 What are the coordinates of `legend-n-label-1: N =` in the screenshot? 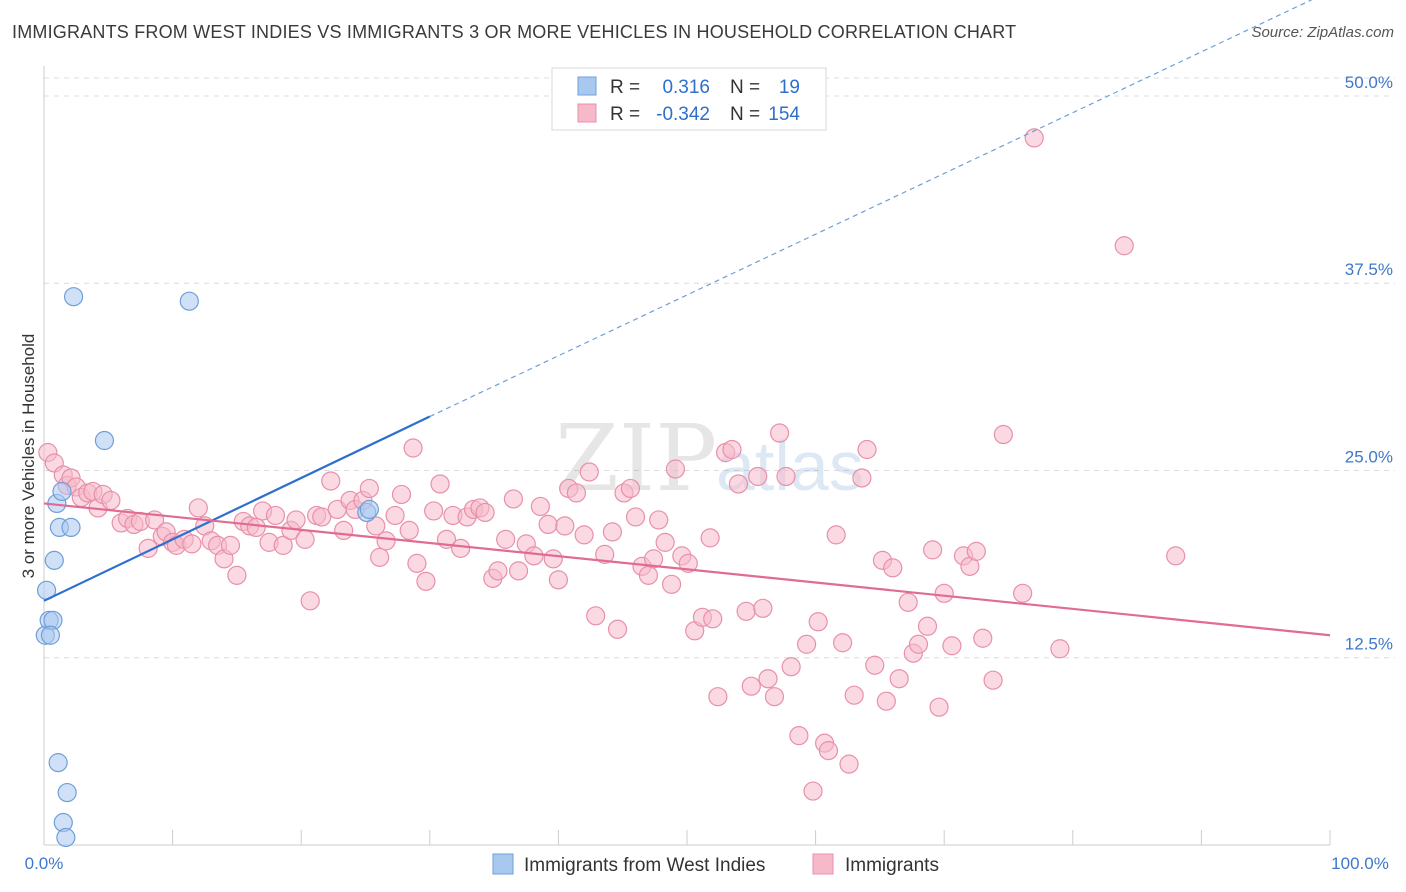 It's located at (745, 87).